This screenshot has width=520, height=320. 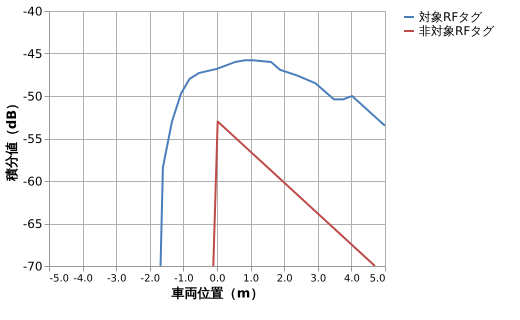 What do you see at coordinates (284, 279) in the screenshot?
I see `x-tick-label: 2.0` at bounding box center [284, 279].